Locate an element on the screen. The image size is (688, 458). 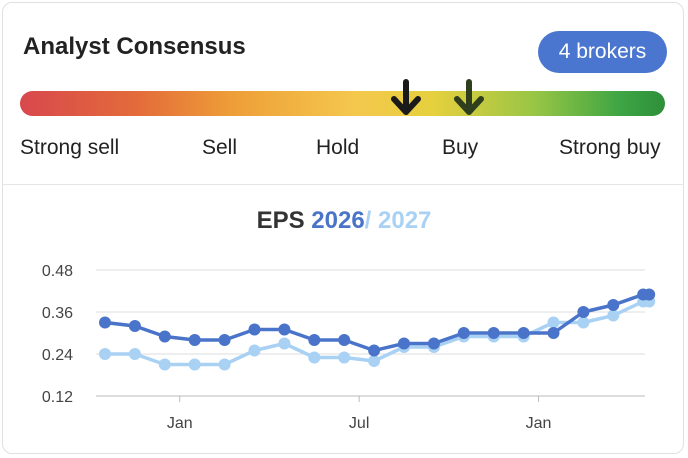
y-tick-label: 0.48 is located at coordinates (57, 271).